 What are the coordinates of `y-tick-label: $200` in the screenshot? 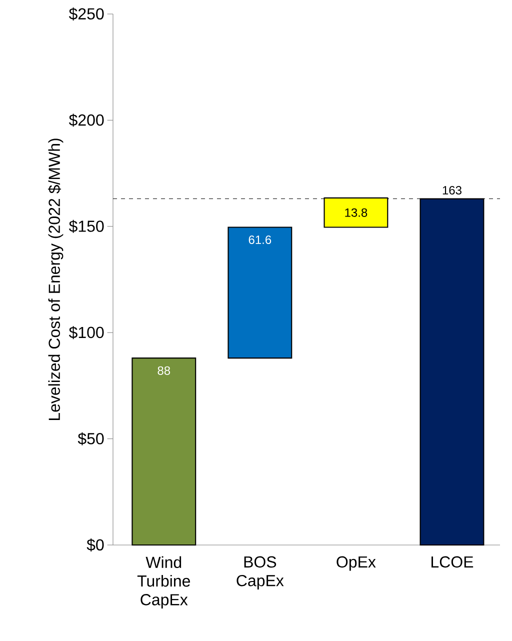 It's located at (86, 120).